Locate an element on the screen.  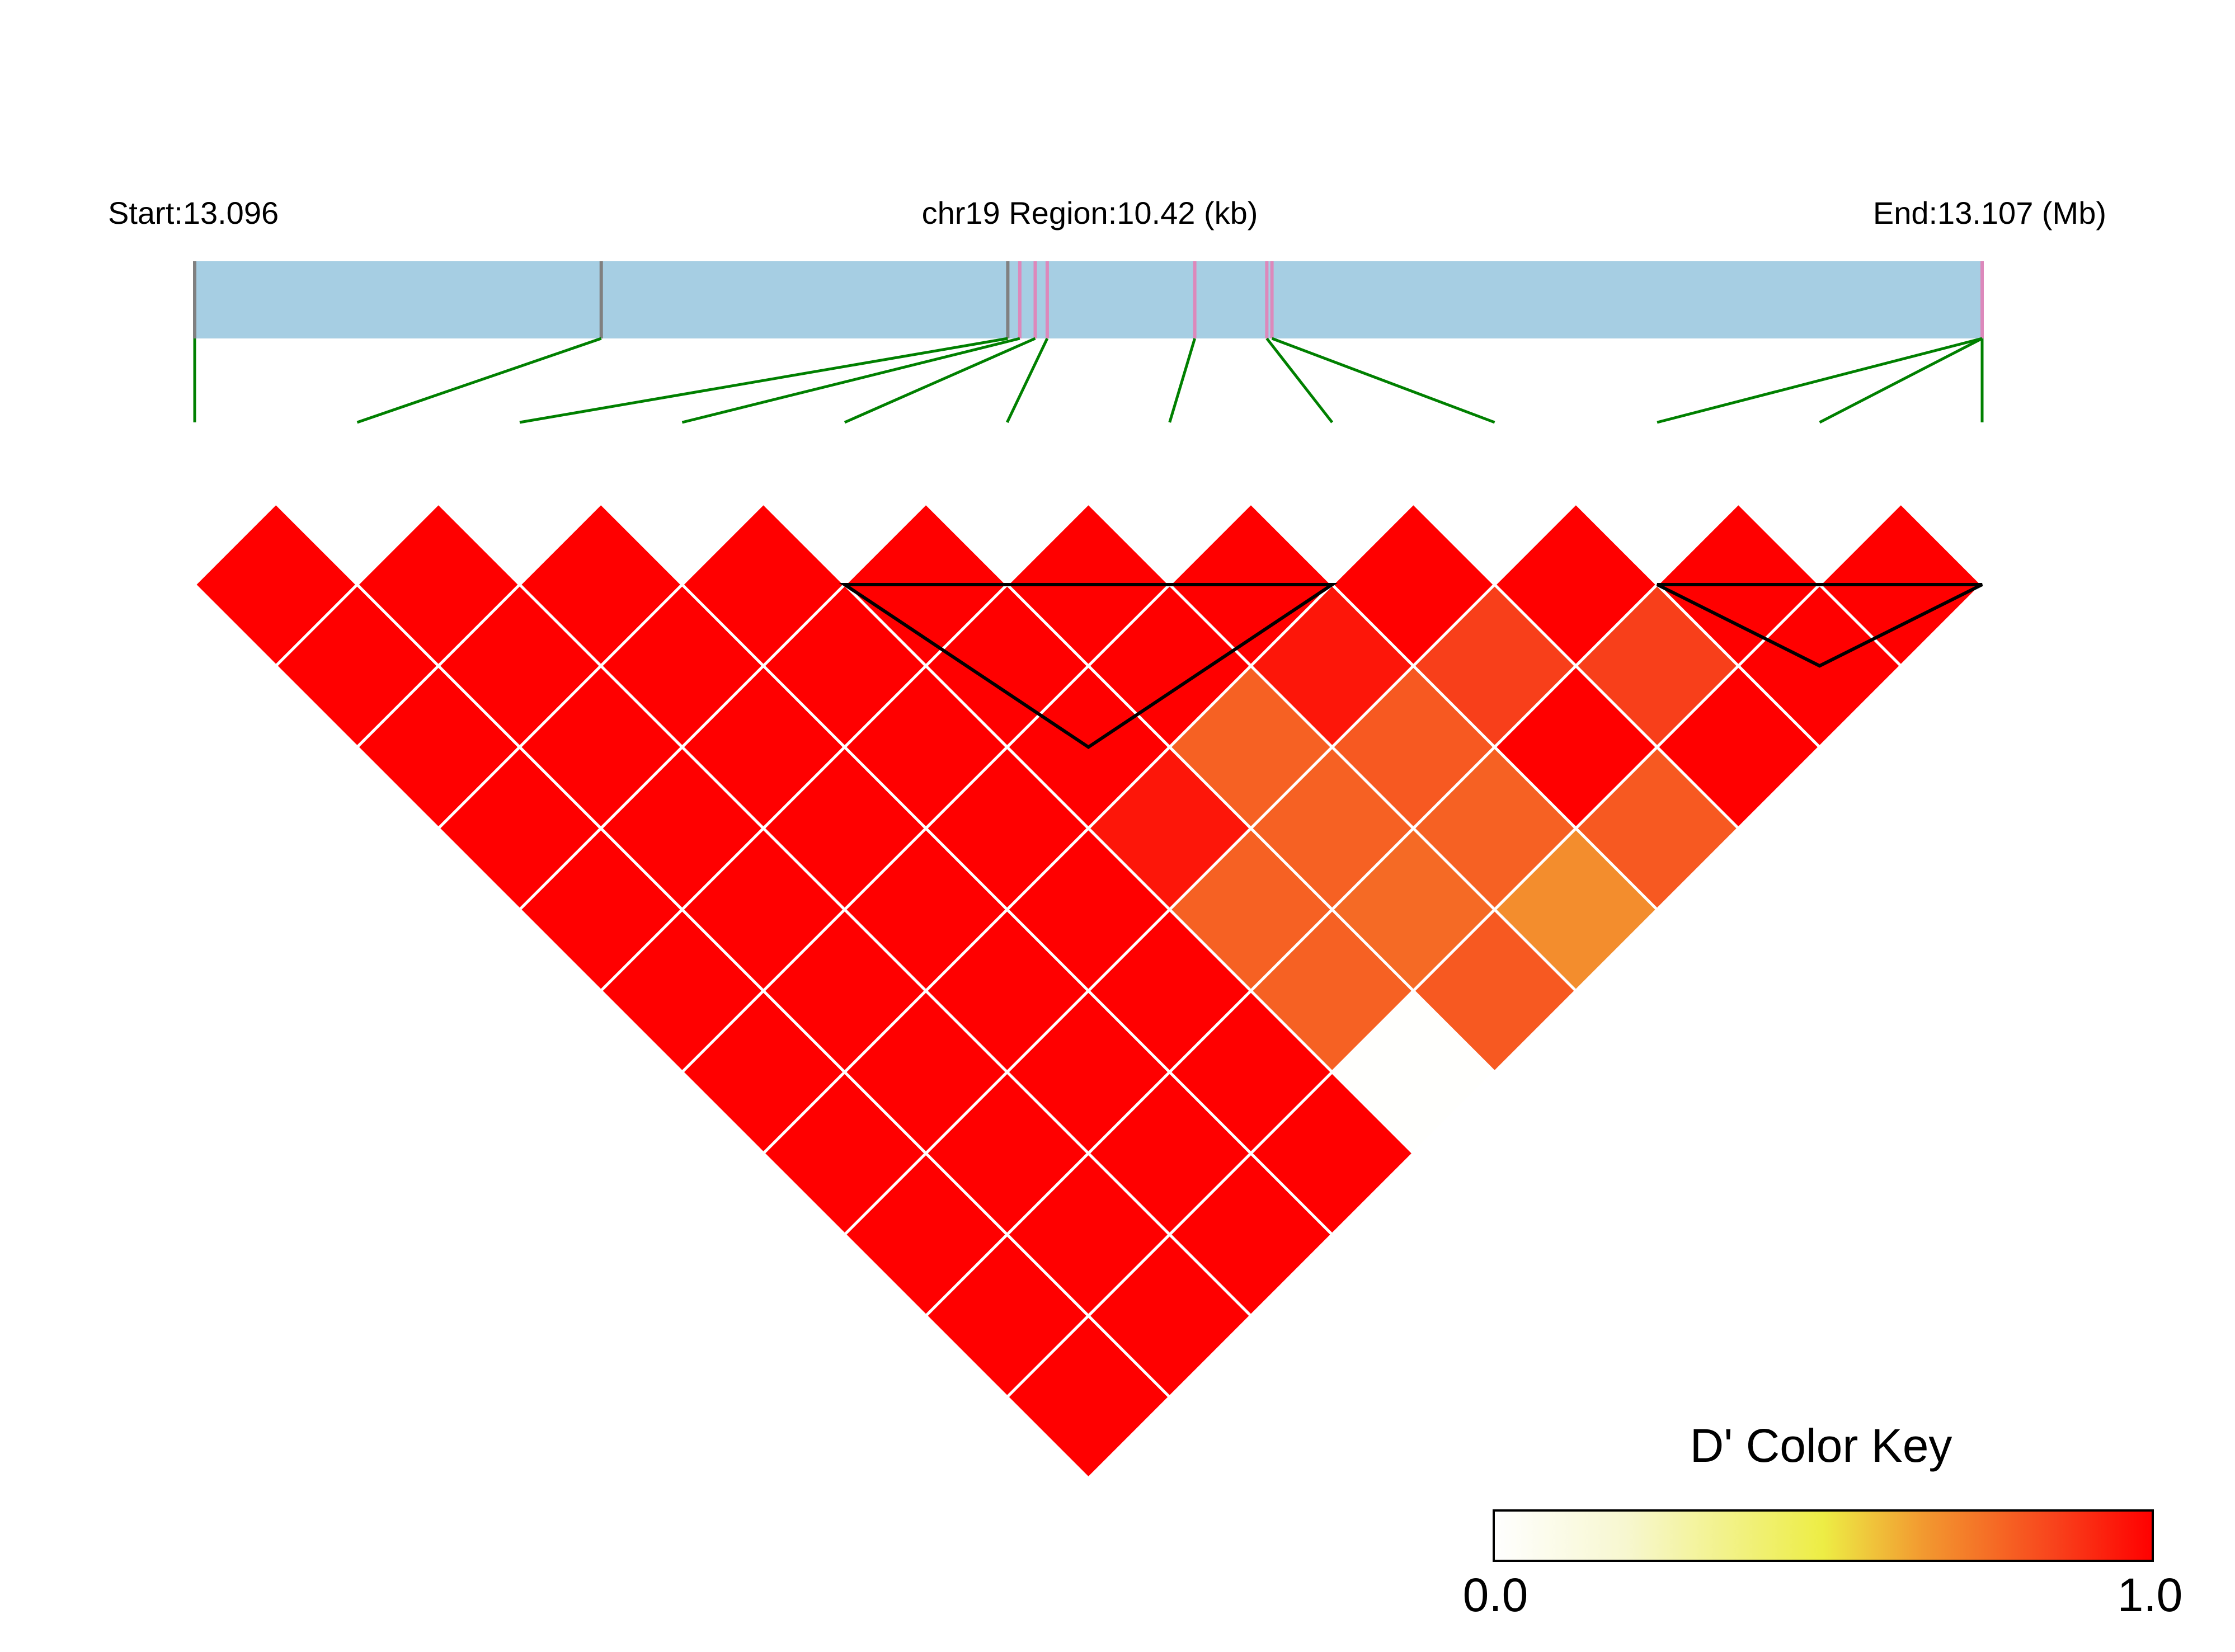
region-bar is located at coordinates (1088, 300).